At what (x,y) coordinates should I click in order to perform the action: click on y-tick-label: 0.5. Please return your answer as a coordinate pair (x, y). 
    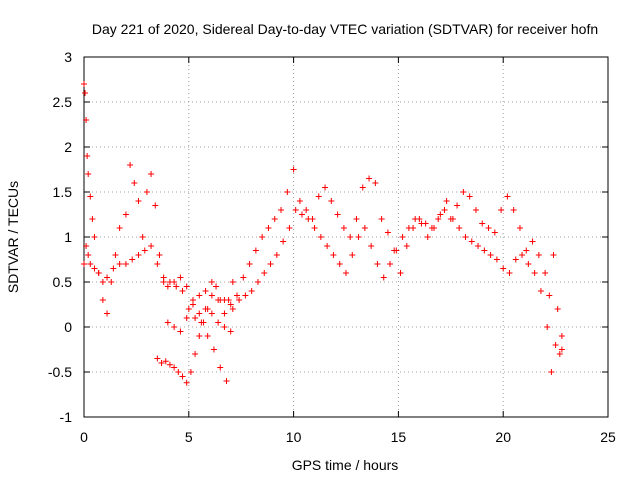
    Looking at the image, I should click on (63, 282).